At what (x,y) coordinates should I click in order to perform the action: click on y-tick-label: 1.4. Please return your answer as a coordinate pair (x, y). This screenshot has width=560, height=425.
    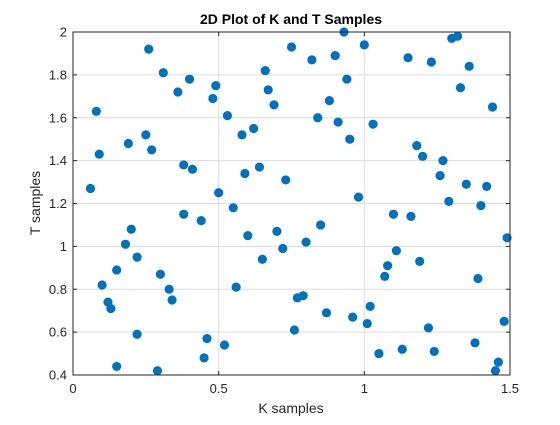
    Looking at the image, I should click on (58, 160).